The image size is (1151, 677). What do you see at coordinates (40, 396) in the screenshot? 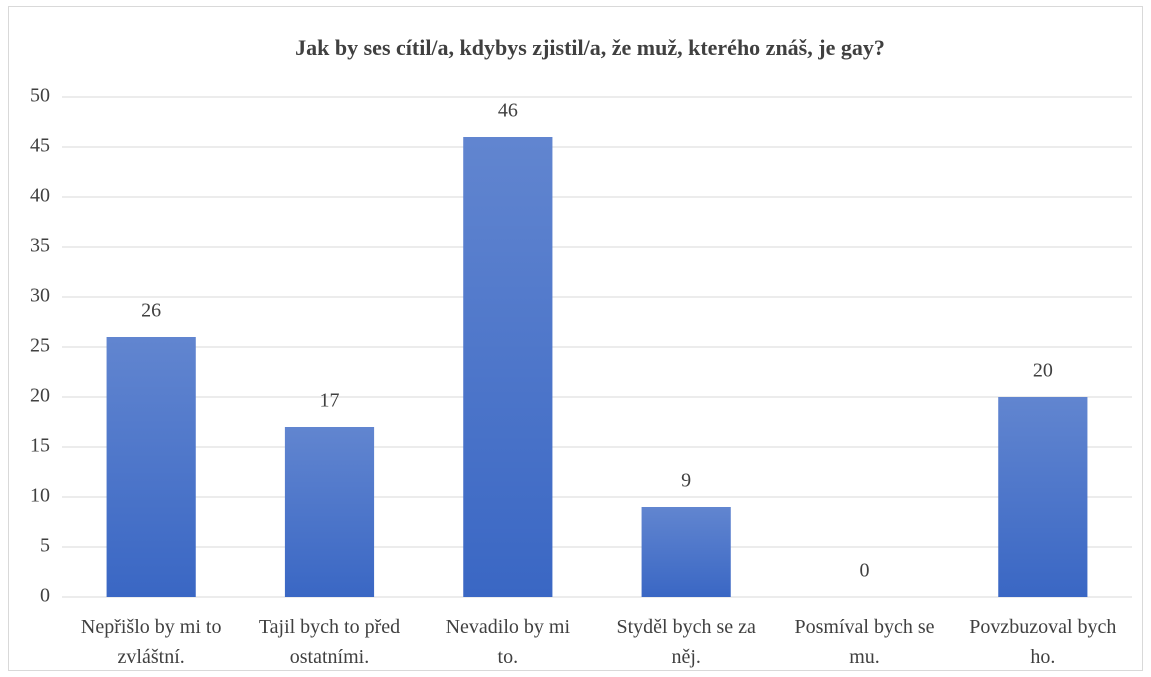
I see `y-tick-label: 20` at bounding box center [40, 396].